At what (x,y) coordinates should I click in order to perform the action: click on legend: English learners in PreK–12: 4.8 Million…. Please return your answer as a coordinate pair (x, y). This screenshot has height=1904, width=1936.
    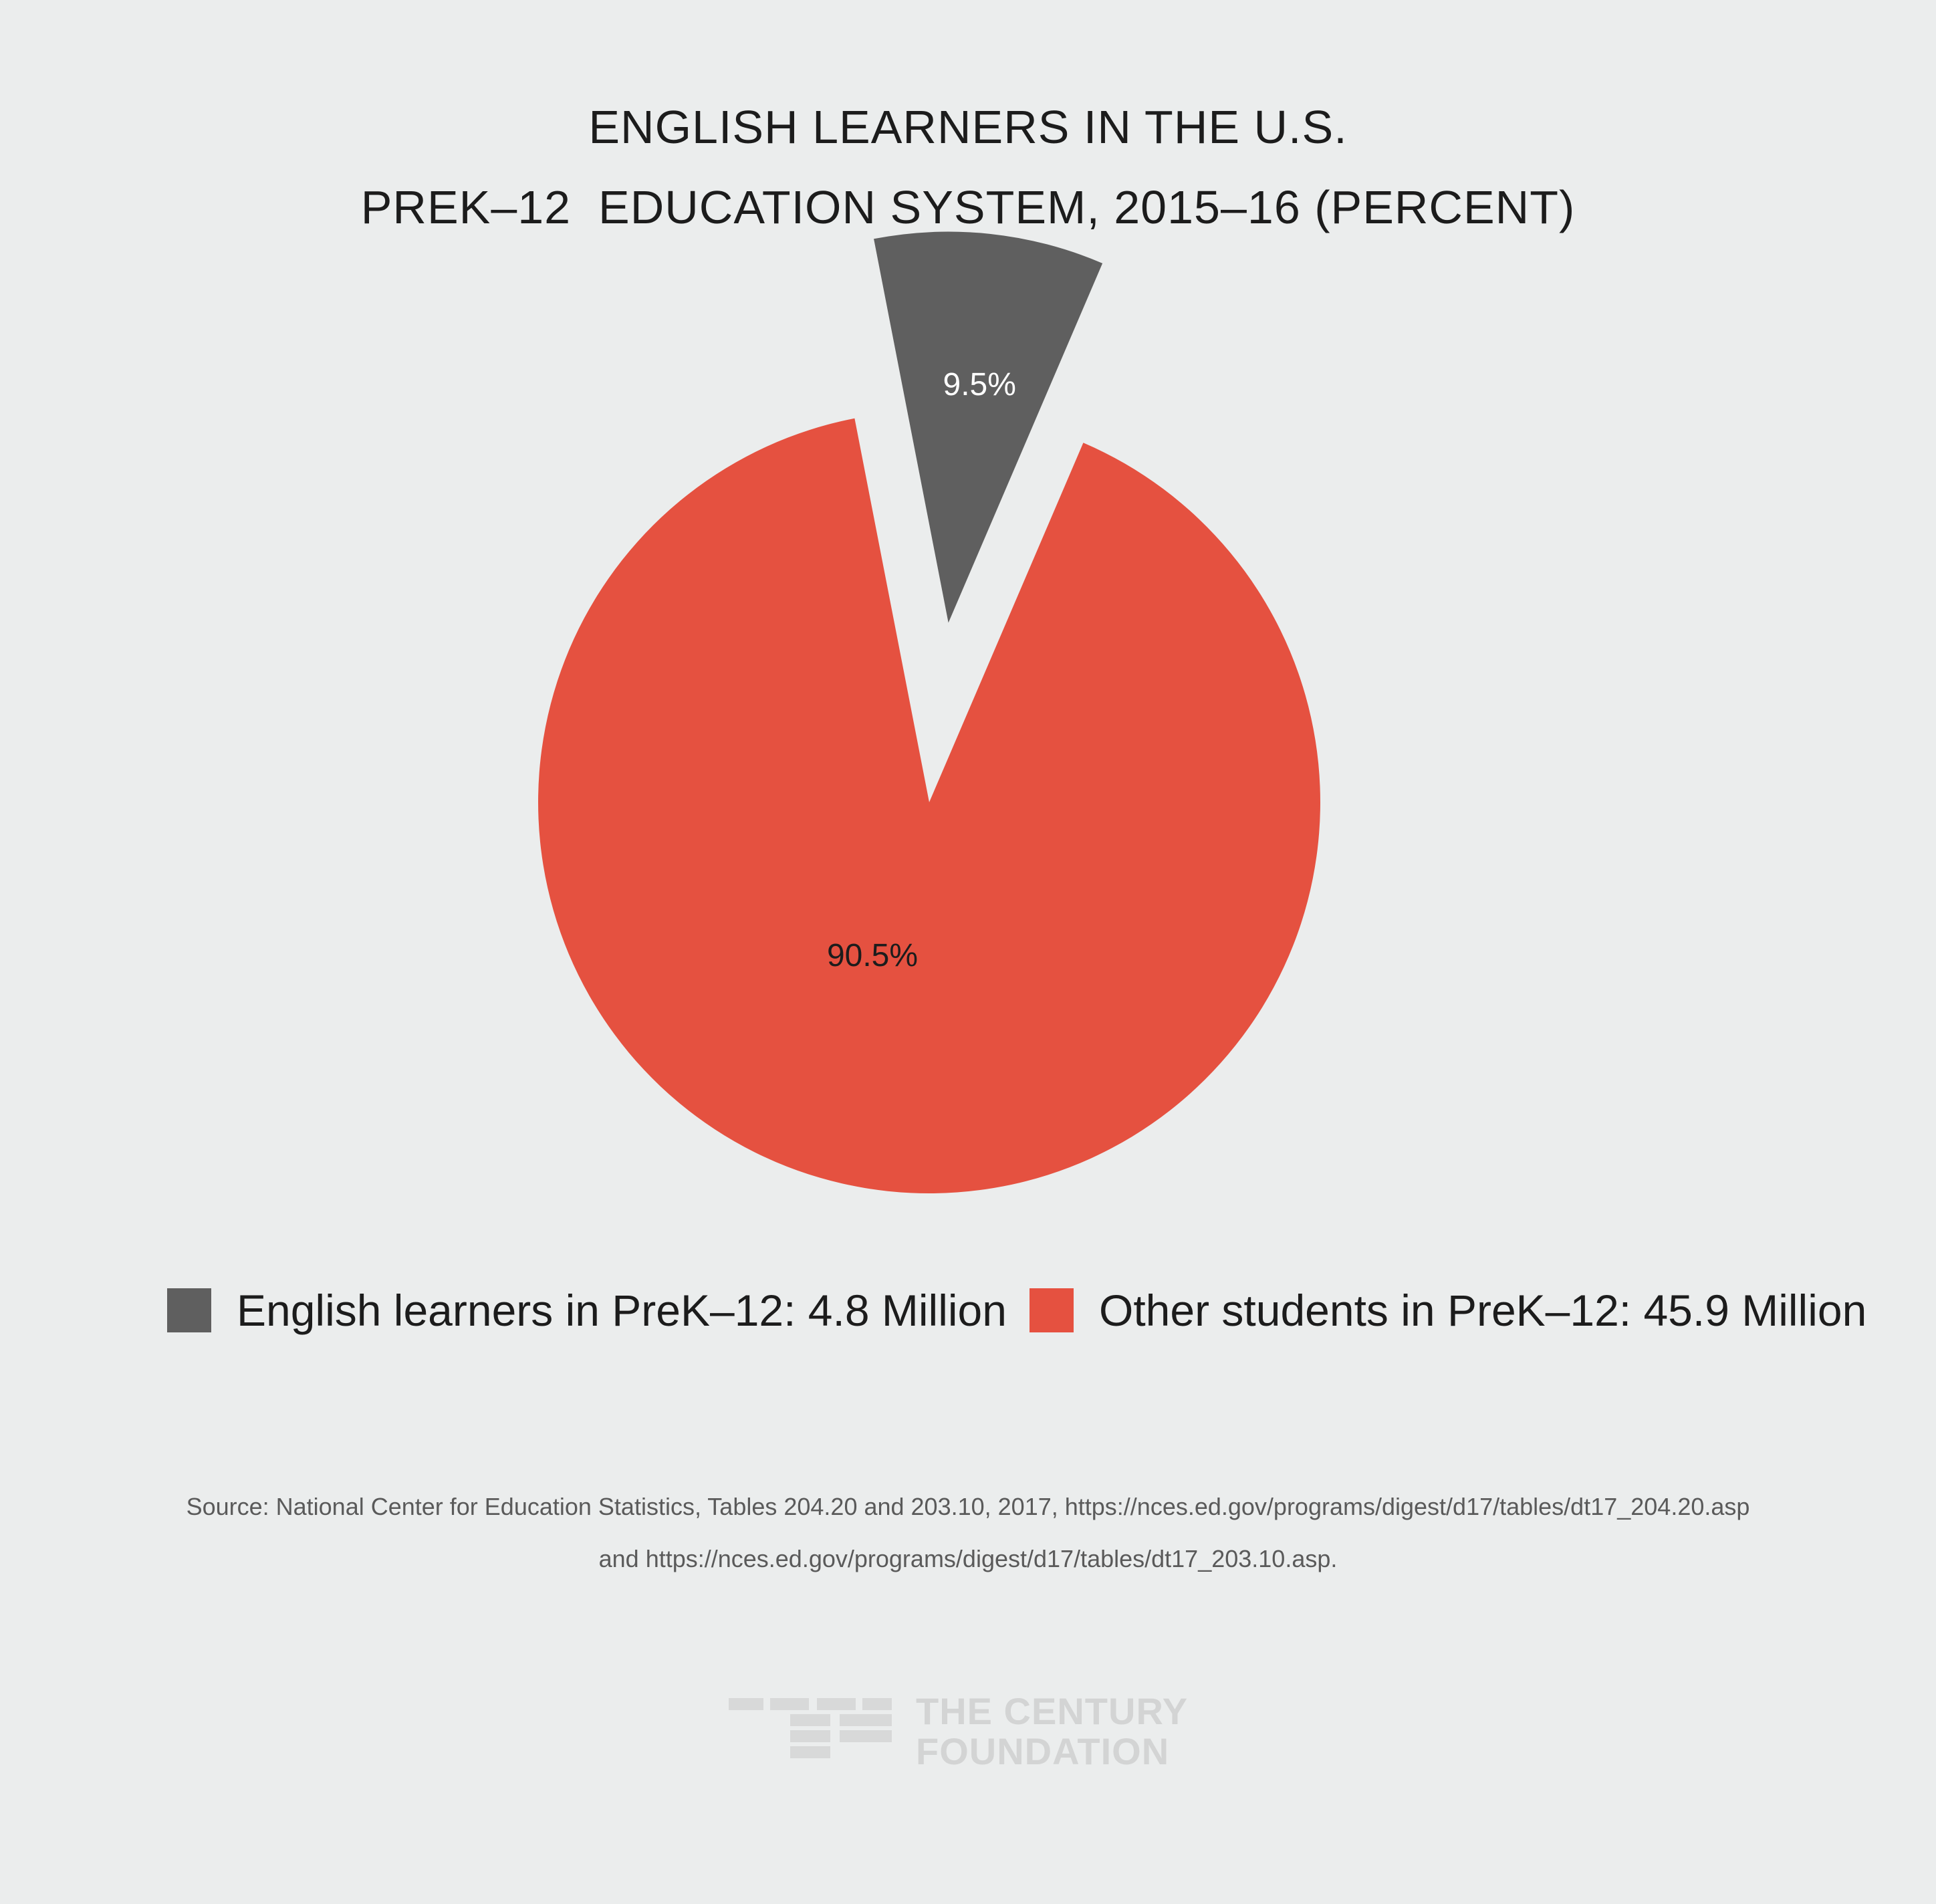
    Looking at the image, I should click on (968, 1310).